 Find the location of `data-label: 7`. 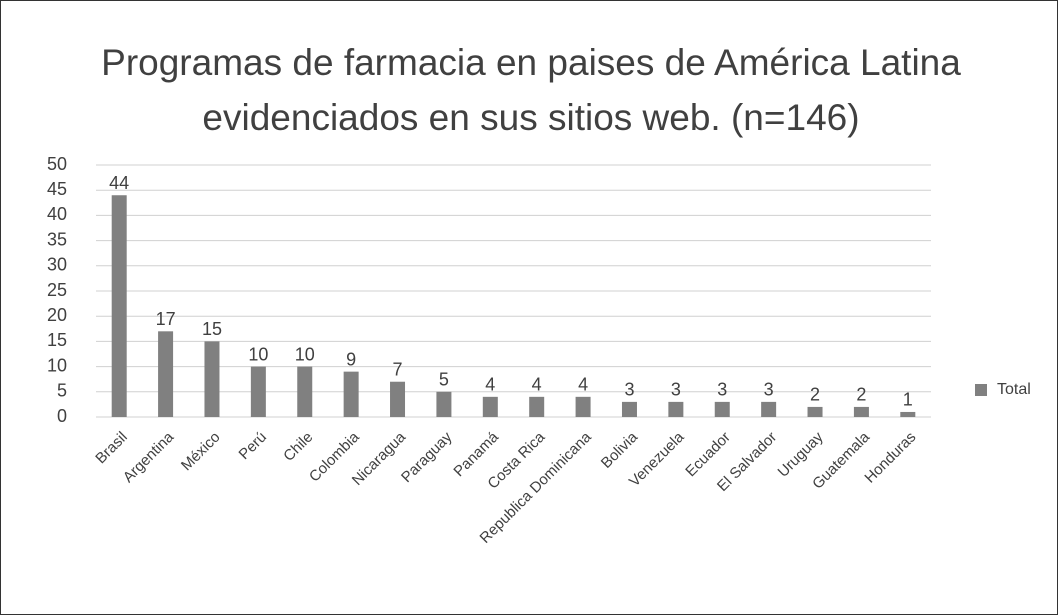

data-label: 7 is located at coordinates (398, 369).